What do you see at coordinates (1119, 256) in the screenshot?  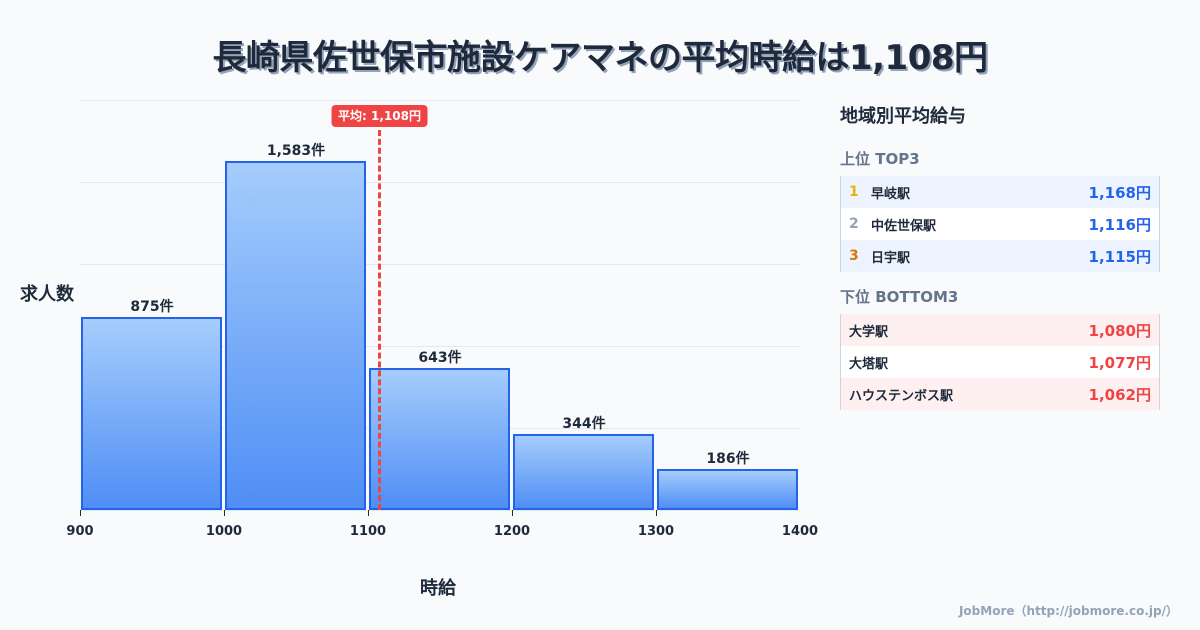 I see `average-wage: 1,115円` at bounding box center [1119, 256].